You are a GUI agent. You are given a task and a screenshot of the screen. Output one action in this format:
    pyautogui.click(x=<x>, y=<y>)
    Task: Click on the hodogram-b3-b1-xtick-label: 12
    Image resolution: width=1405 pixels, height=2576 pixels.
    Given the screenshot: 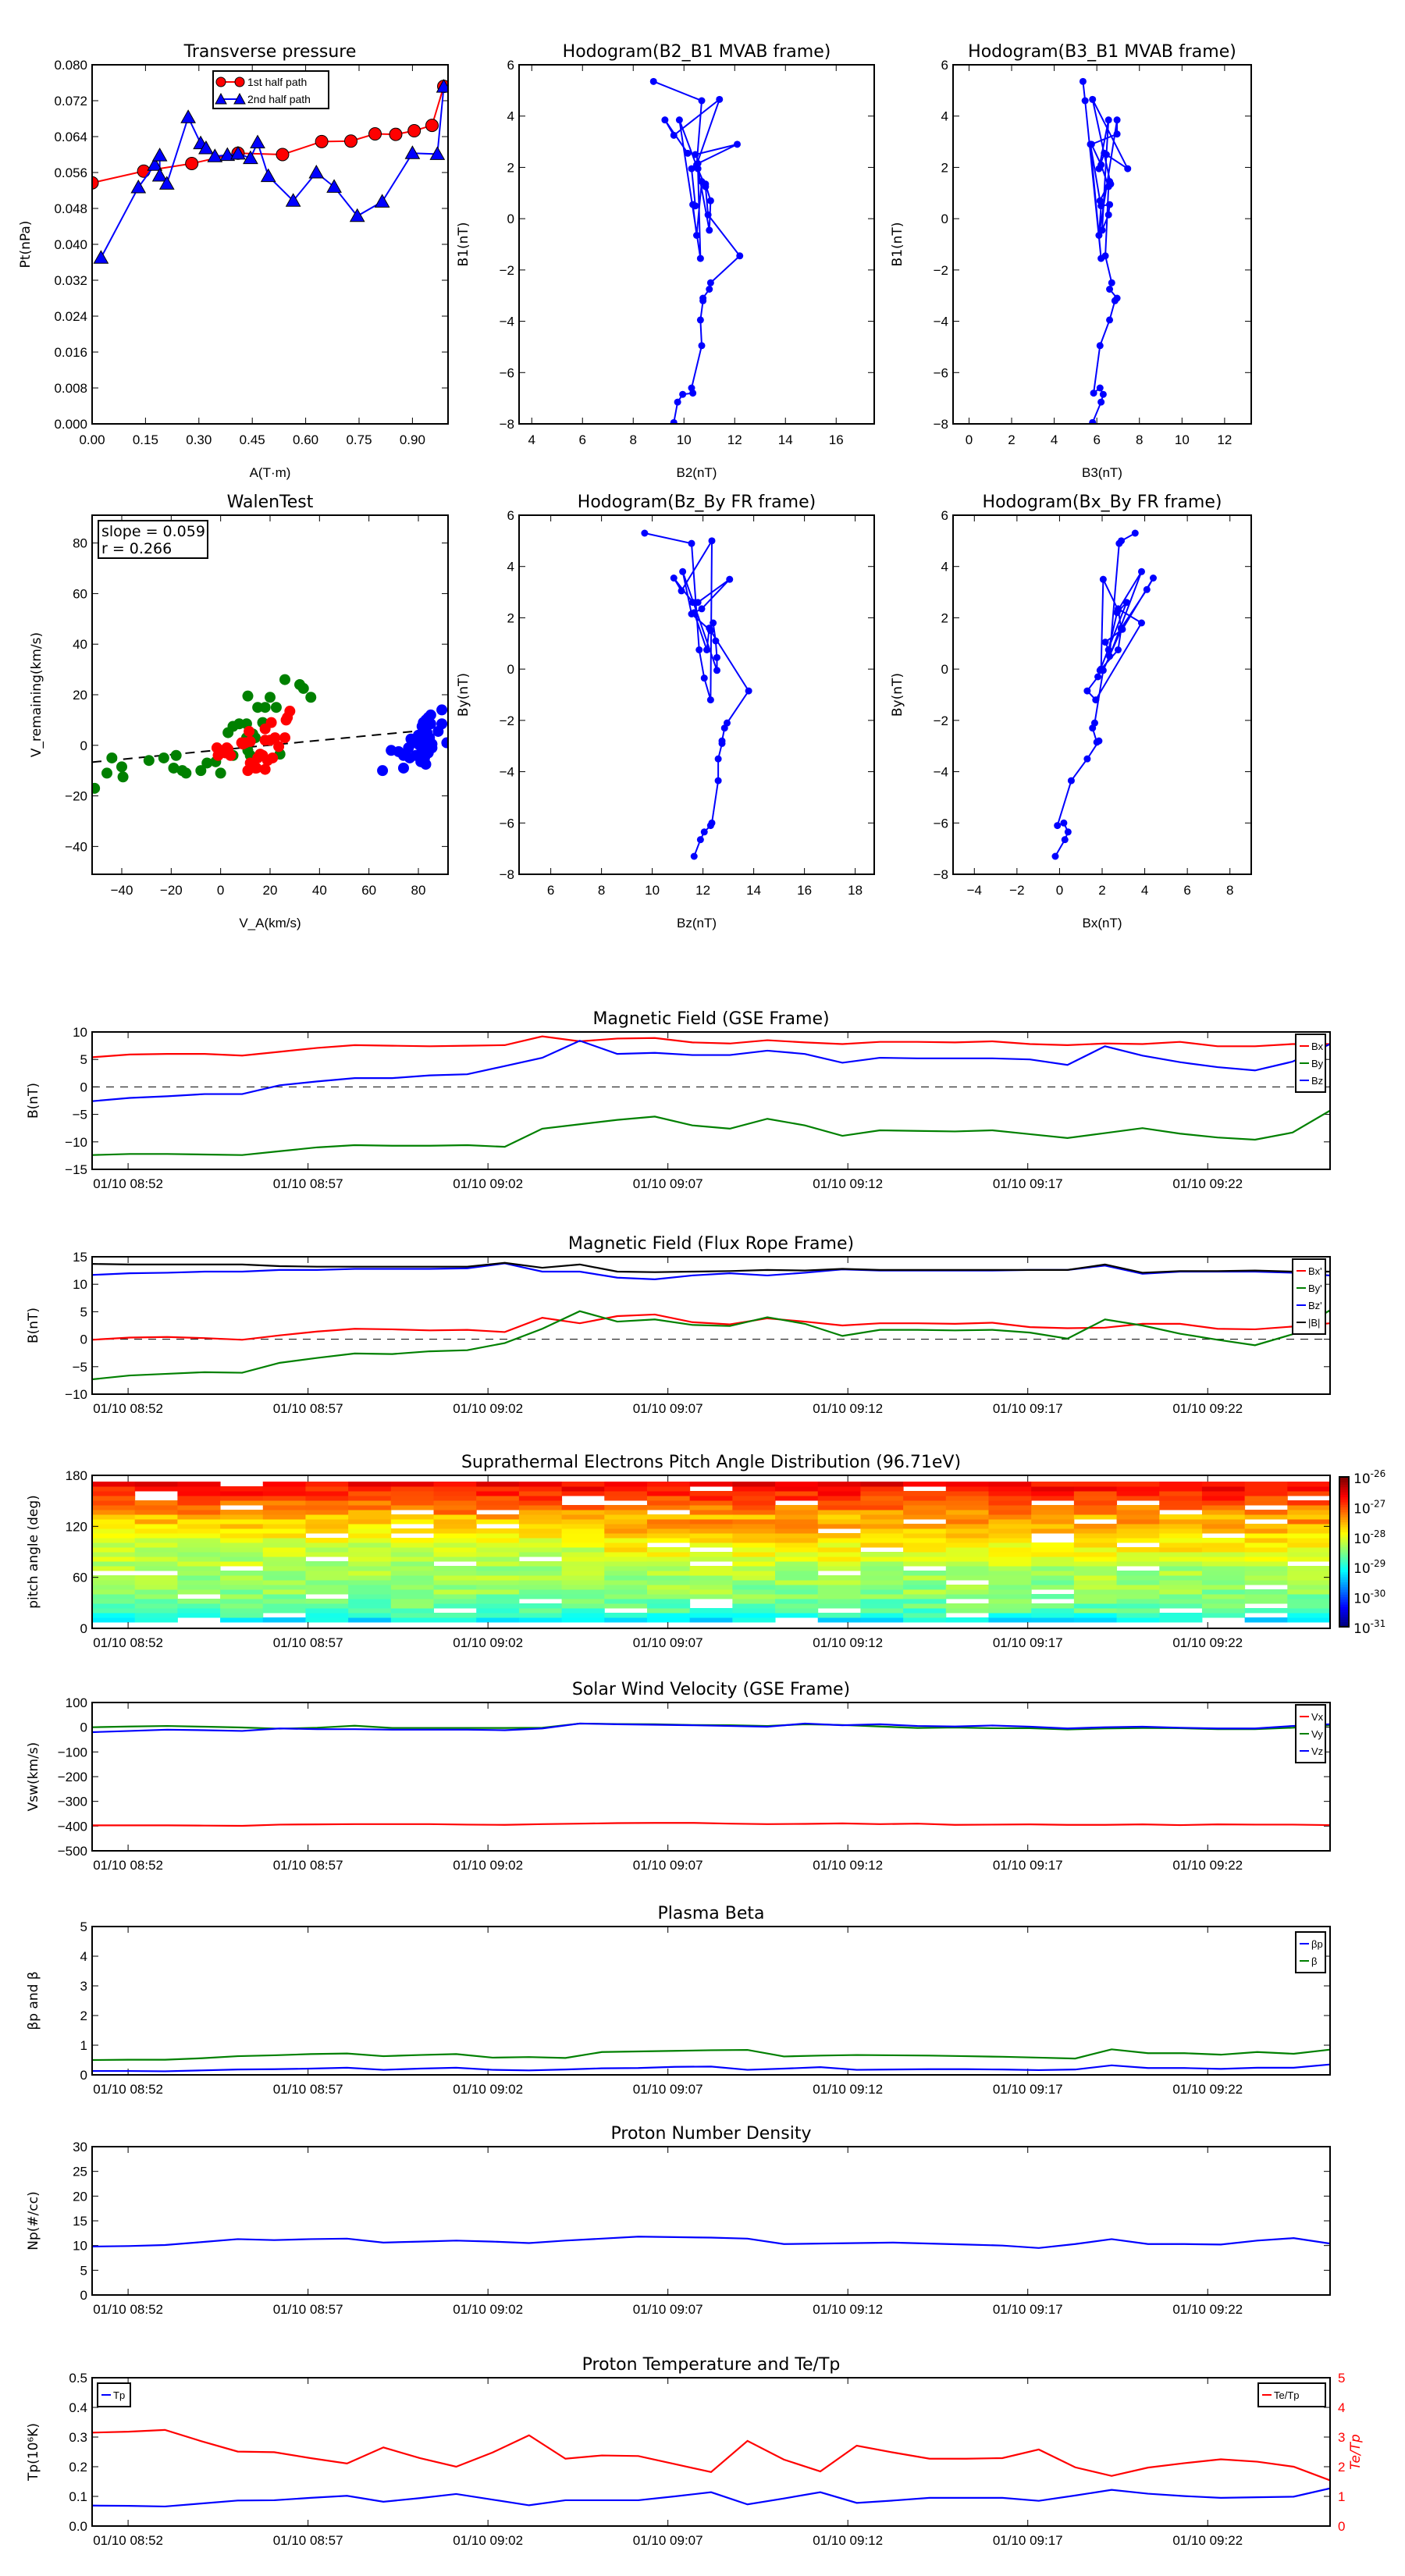 What is the action you would take?
    pyautogui.click(x=1224, y=439)
    